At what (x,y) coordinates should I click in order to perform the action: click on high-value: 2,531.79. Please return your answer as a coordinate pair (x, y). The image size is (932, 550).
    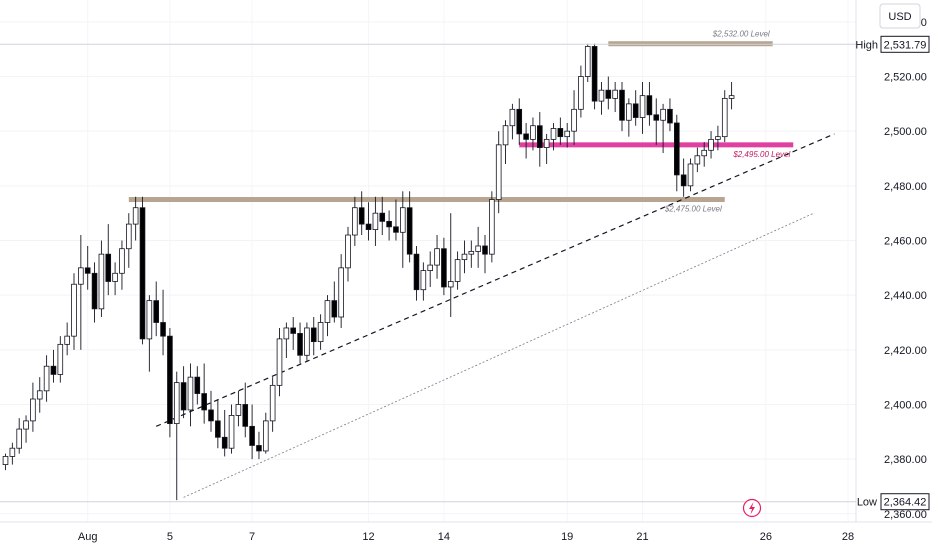
    Looking at the image, I should click on (905, 45).